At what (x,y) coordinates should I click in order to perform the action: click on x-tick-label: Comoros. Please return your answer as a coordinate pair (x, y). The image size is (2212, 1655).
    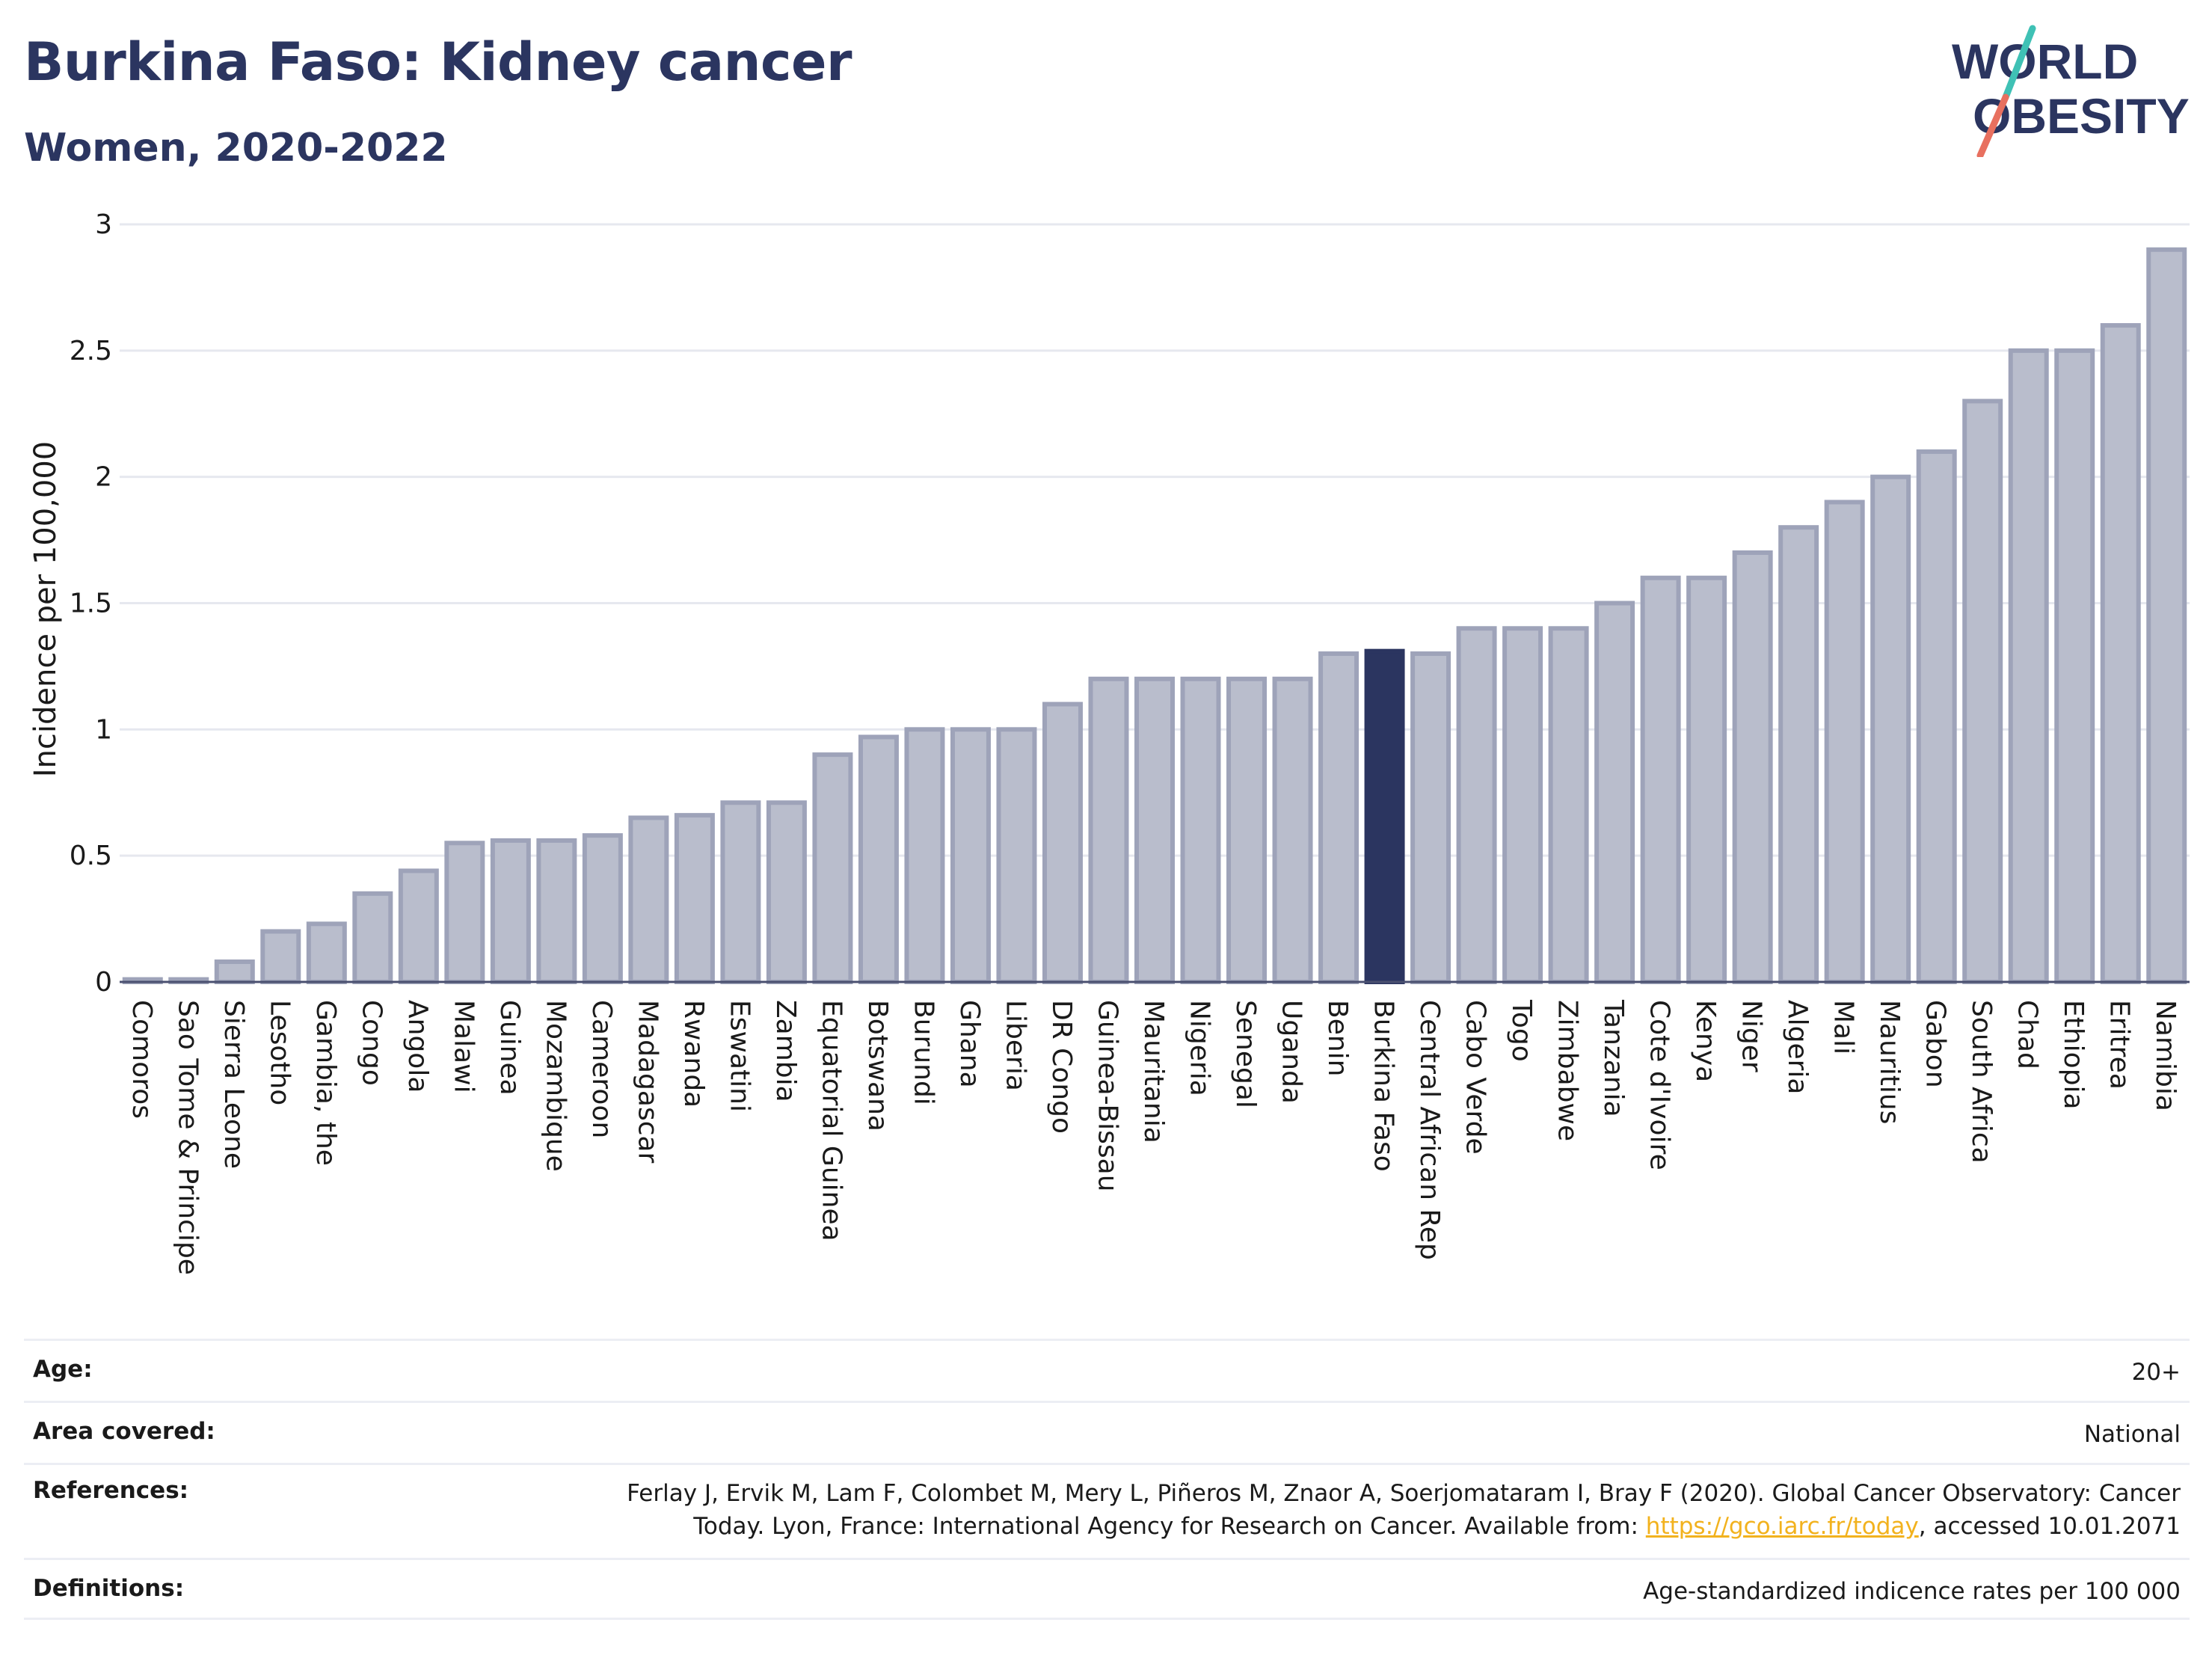
    Looking at the image, I should click on (141, 1059).